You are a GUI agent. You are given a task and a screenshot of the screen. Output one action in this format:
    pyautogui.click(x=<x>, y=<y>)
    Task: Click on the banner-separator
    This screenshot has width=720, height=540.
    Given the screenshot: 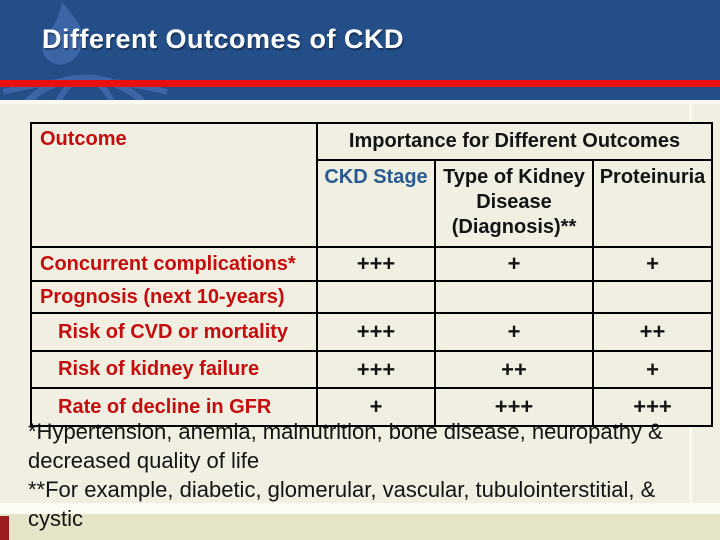 What is the action you would take?
    pyautogui.click(x=360, y=102)
    